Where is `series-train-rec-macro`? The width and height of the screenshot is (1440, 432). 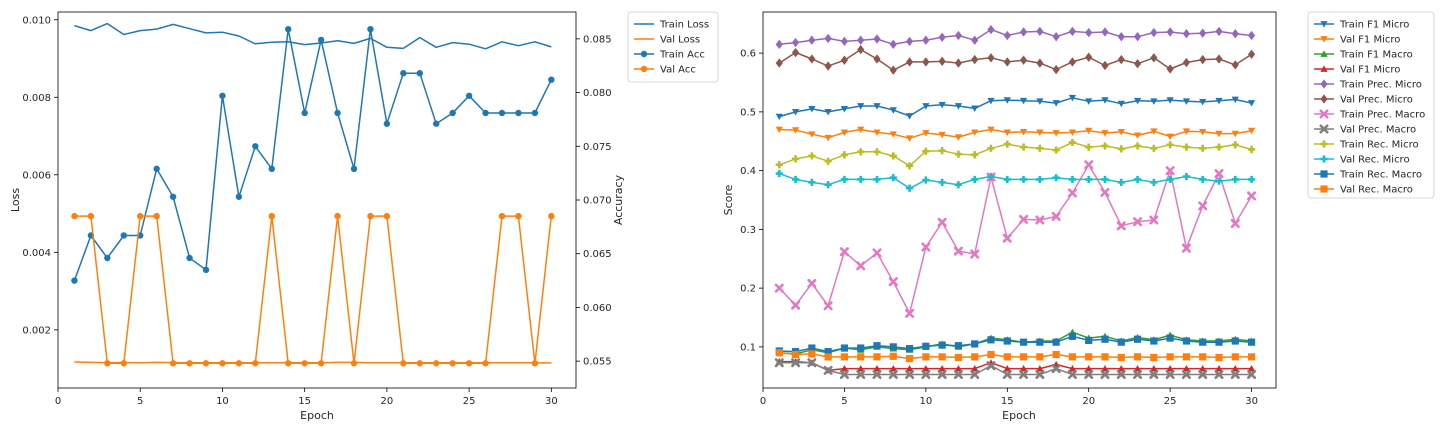 series-train-rec-macro is located at coordinates (1015, 344).